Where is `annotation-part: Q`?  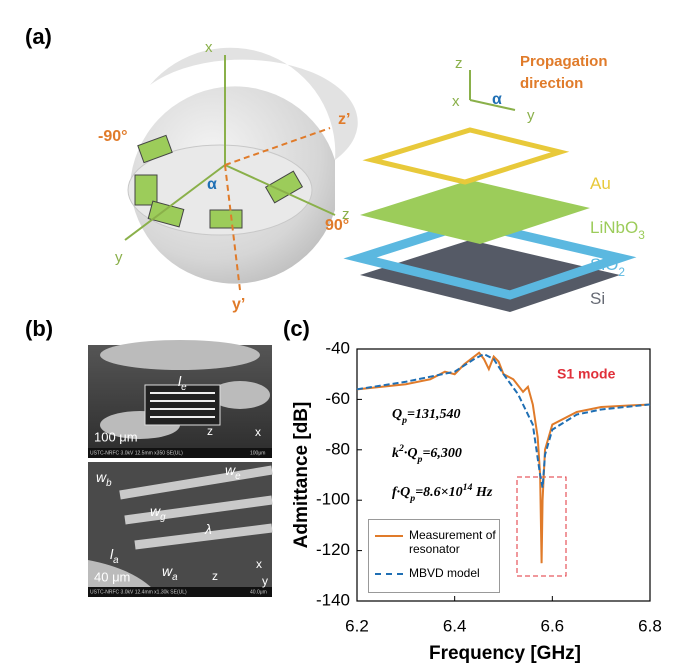
annotation-part: Q is located at coordinates (397, 414).